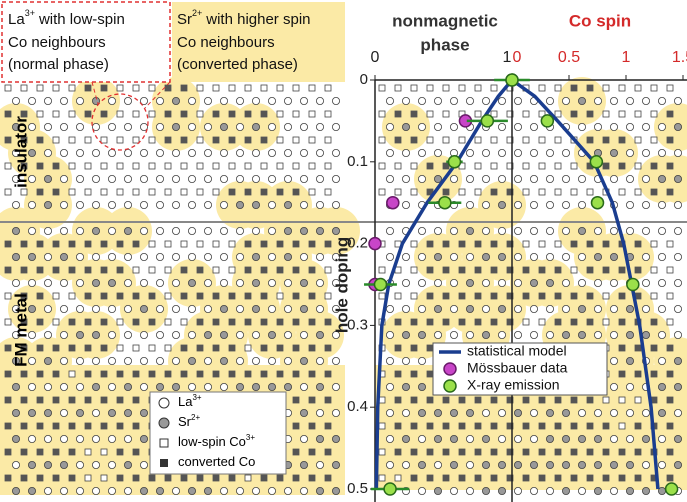 This screenshot has width=687, height=502. Describe the element at coordinates (633, 284) in the screenshot. I see `data-point` at that location.